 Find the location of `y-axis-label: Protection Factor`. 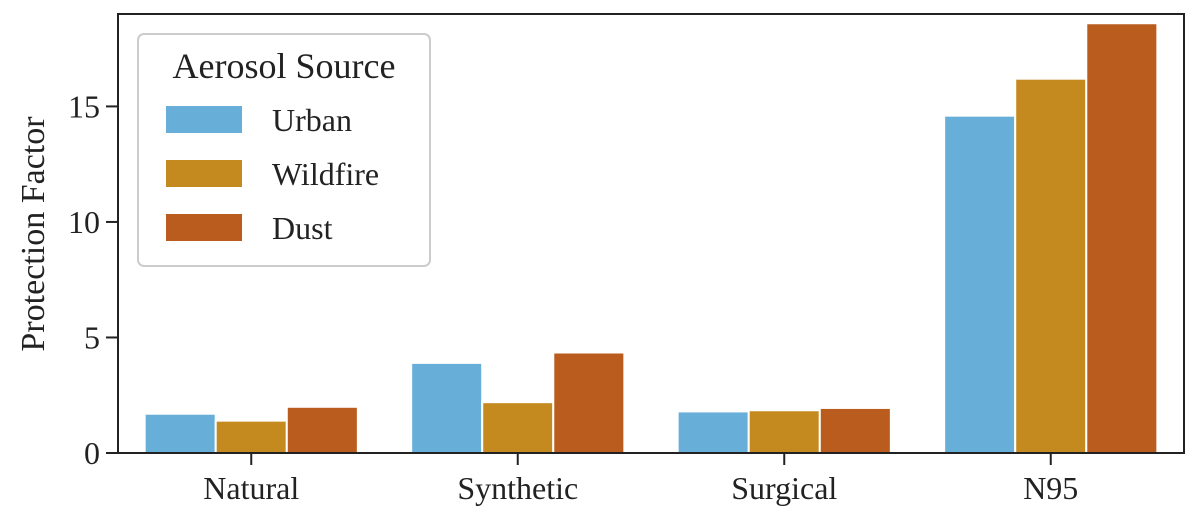

y-axis-label: Protection Factor is located at coordinates (33, 234).